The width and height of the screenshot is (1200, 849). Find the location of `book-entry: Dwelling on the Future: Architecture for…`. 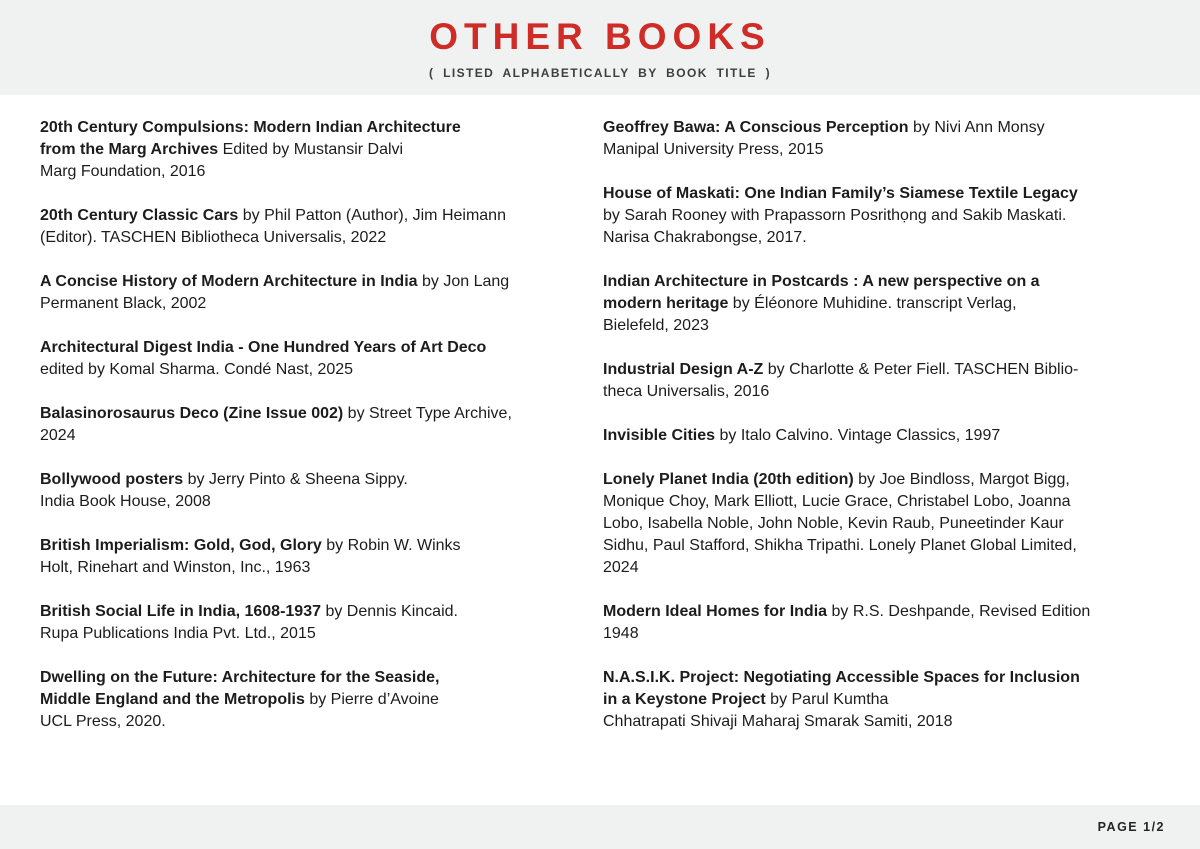

book-entry: Dwelling on the Future: Architecture for… is located at coordinates (307, 700).